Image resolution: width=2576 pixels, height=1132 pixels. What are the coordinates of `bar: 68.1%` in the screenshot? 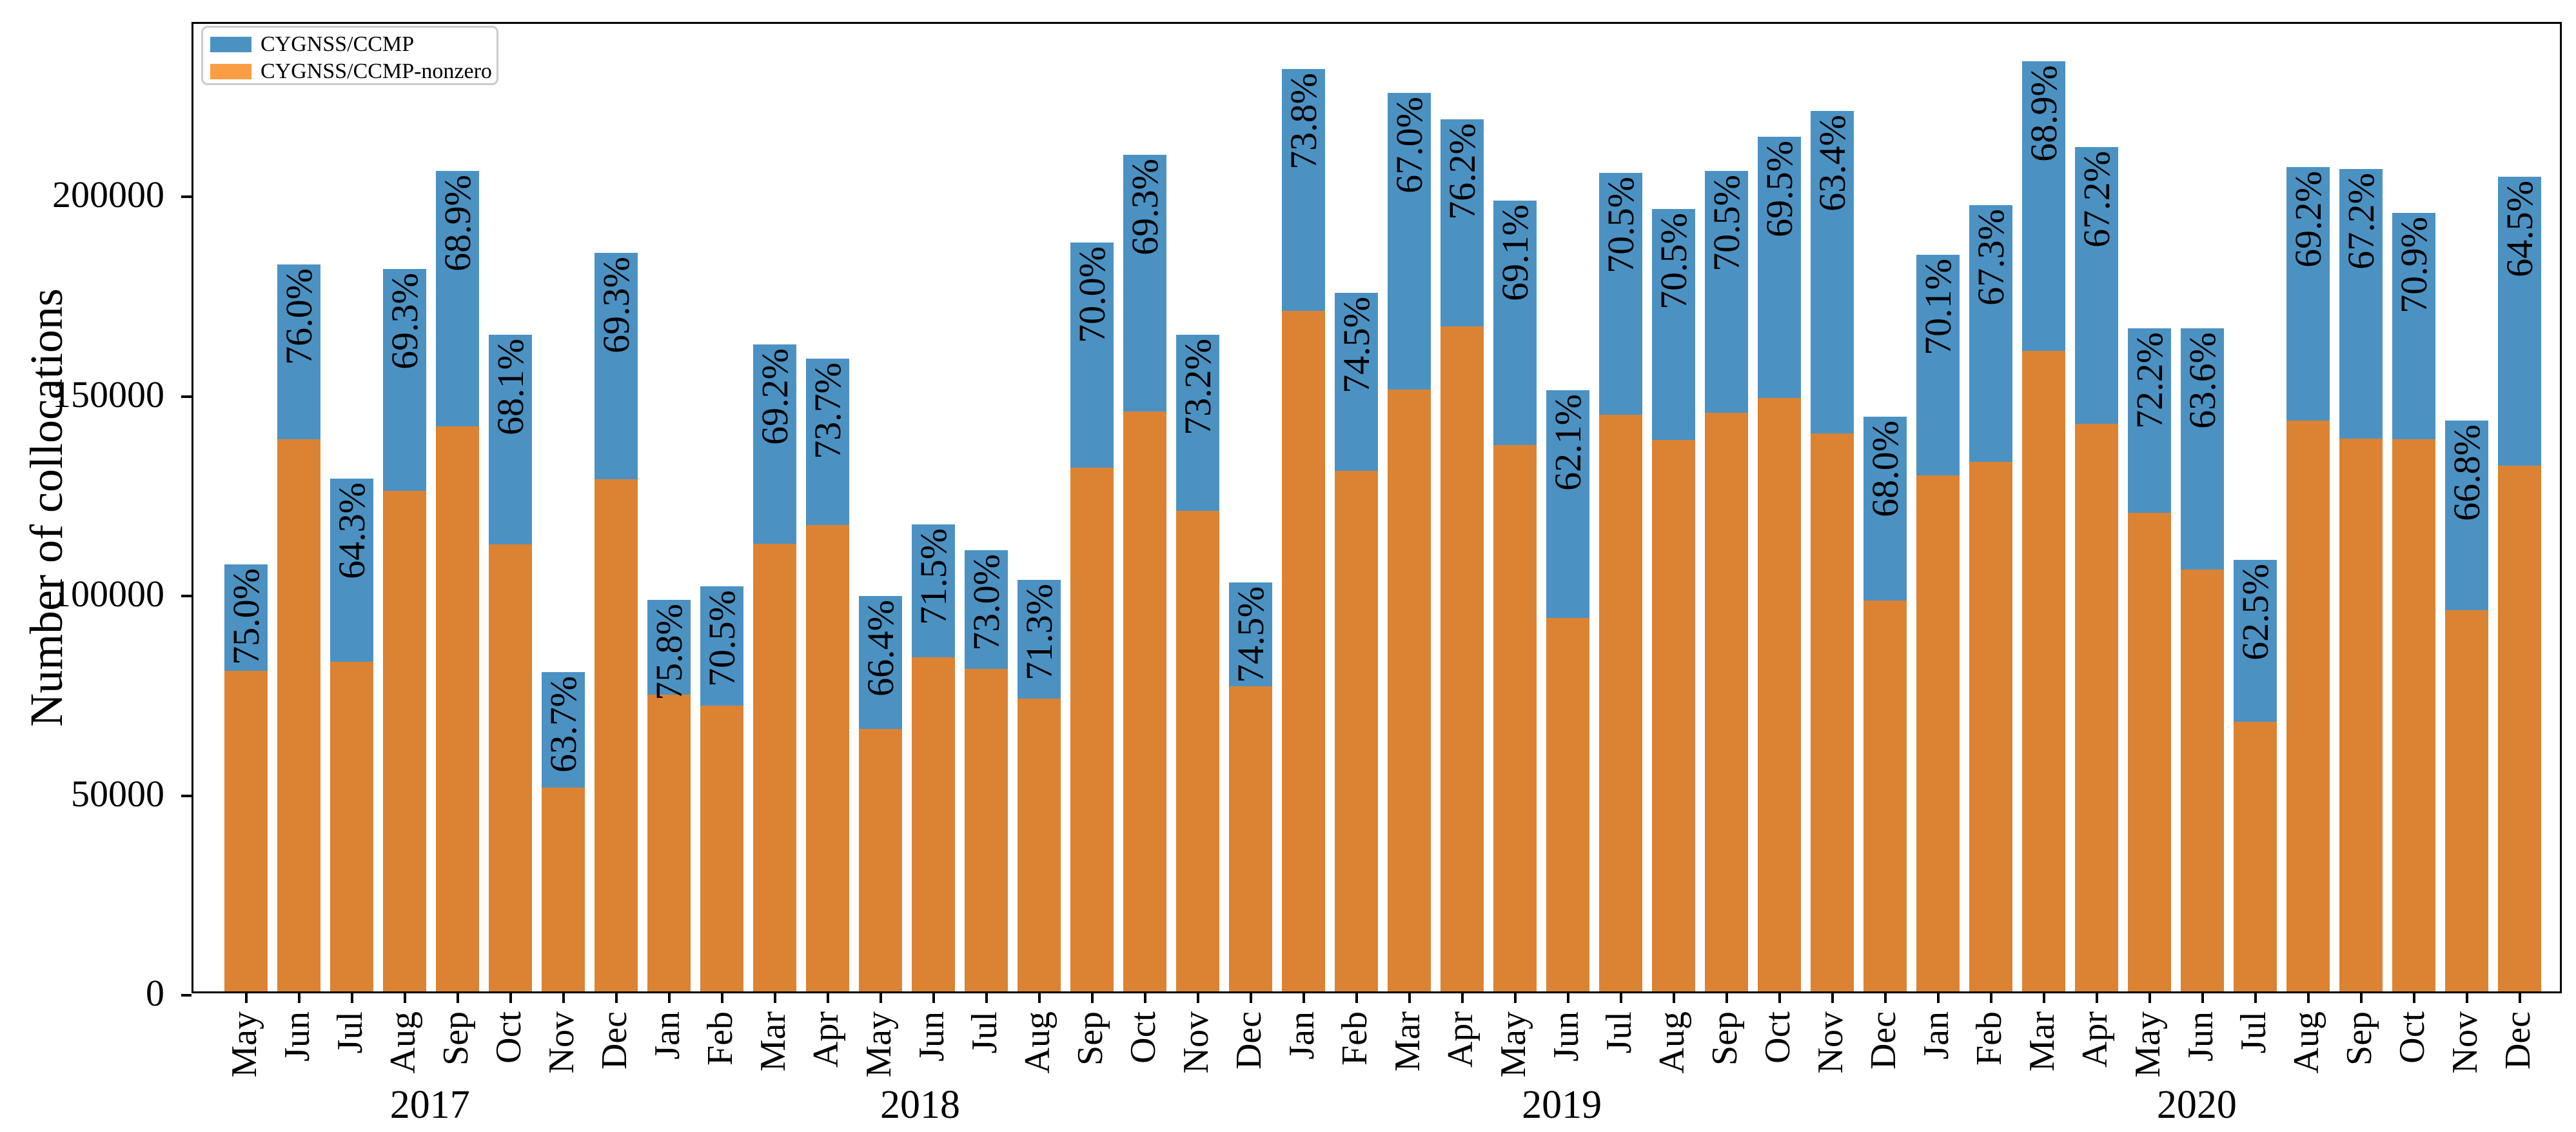 It's located at (510, 663).